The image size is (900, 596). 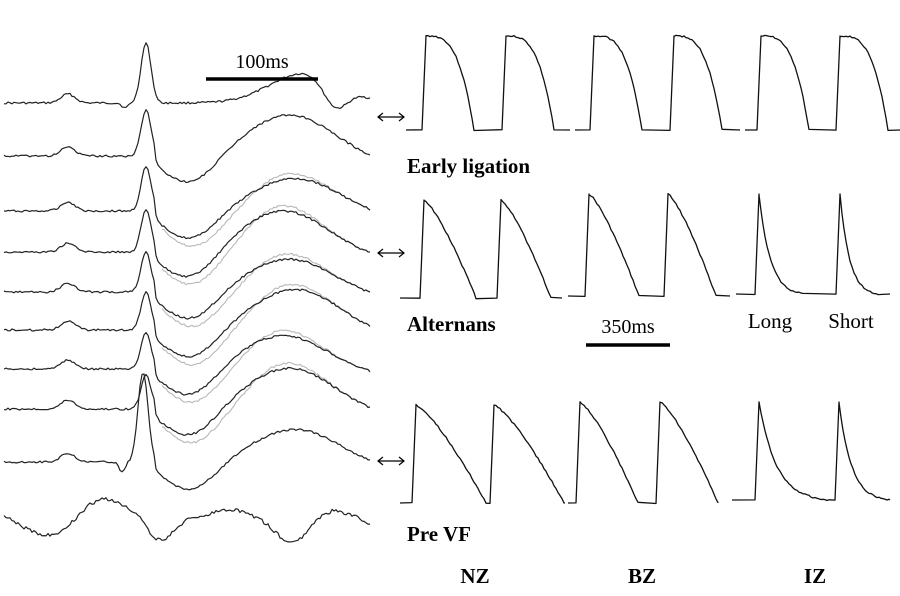 I want to click on ecg-scale-bar: 100ms, so click(x=262, y=66).